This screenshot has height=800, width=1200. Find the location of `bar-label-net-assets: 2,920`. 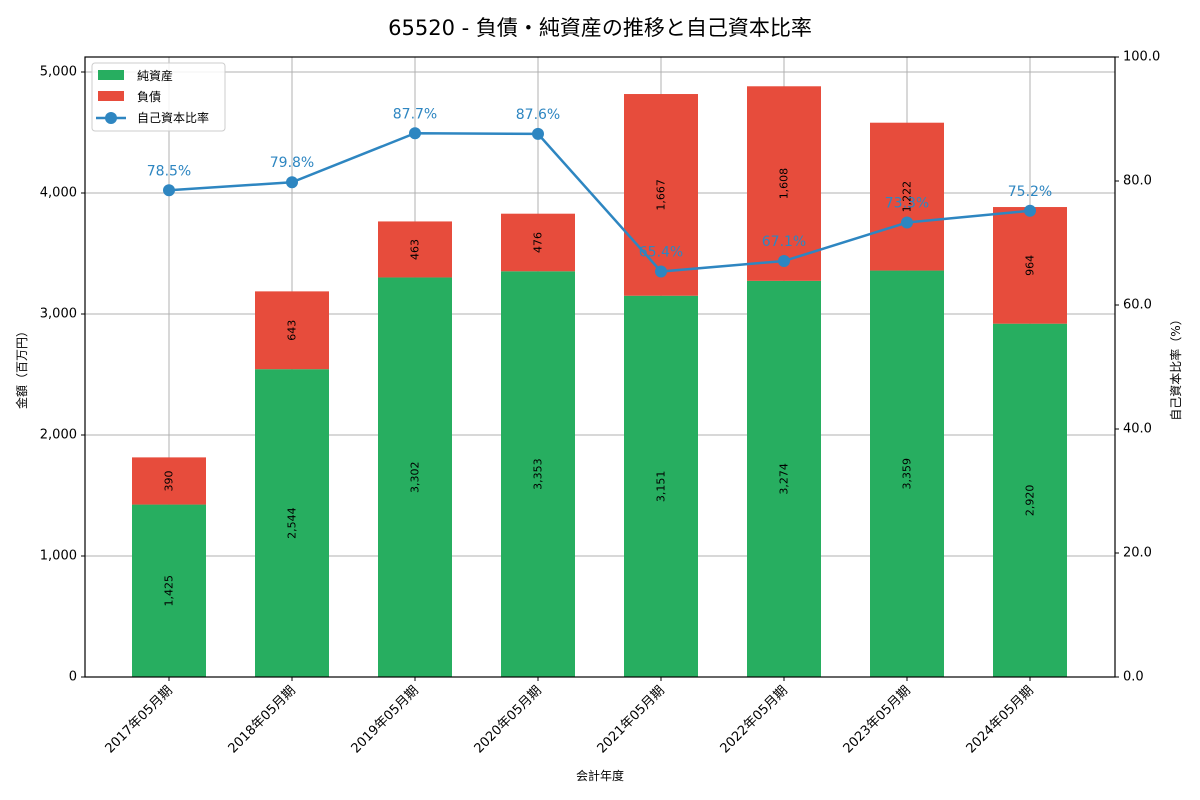

bar-label-net-assets: 2,920 is located at coordinates (1030, 500).